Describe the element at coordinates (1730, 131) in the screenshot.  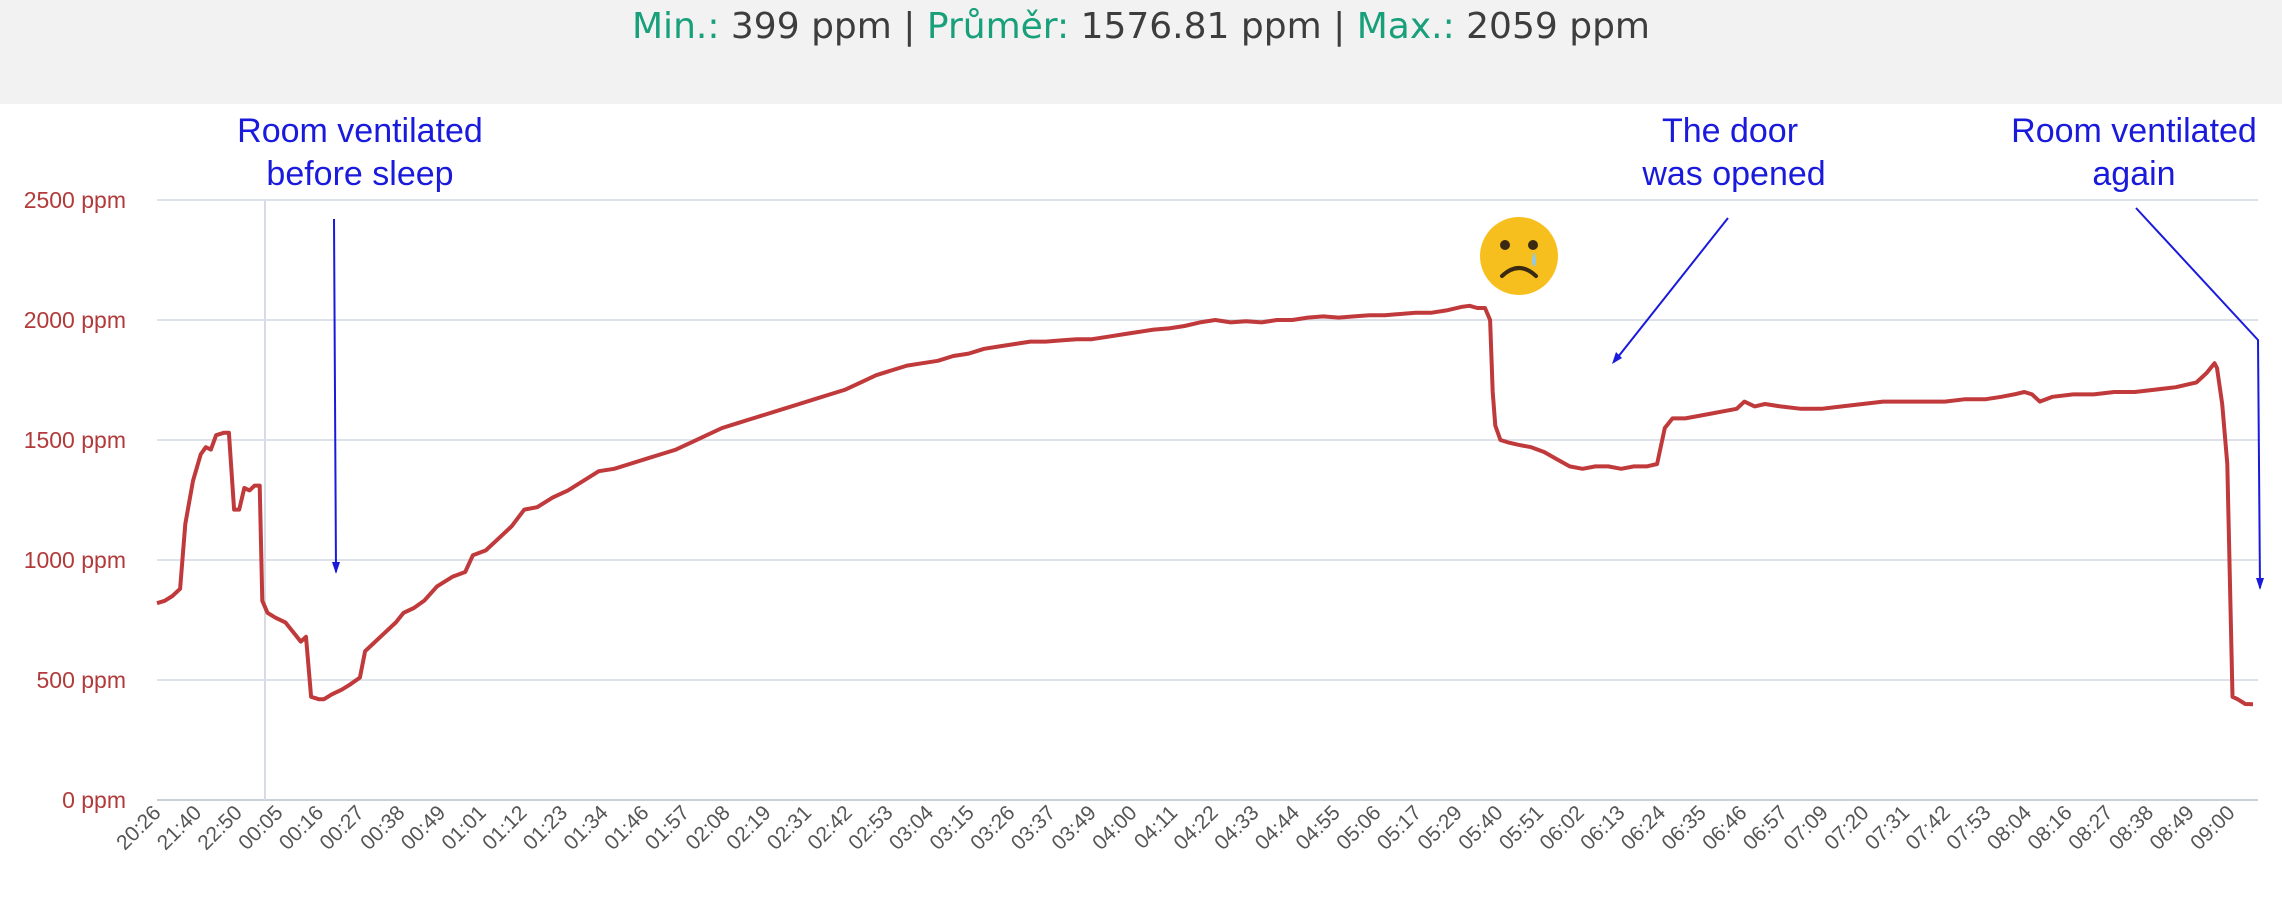
I see `annotation-door-opened-line1: The door` at that location.